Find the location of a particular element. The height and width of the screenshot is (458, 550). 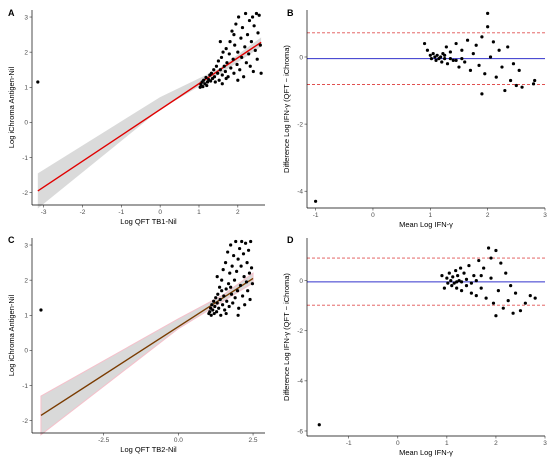

panel-c-letter: C is located at coordinates (11, 240).